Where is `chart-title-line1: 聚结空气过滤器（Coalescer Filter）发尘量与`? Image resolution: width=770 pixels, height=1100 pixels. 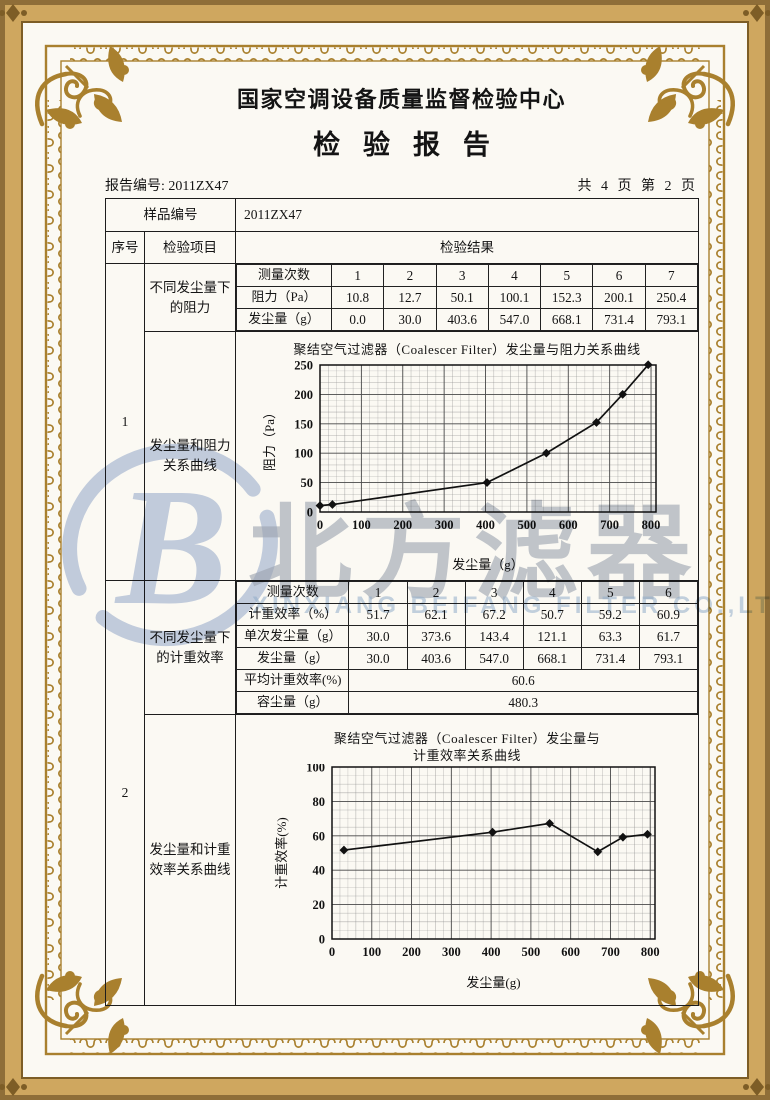 chart-title-line1: 聚结空气过滤器（Coalescer Filter）发尘量与 is located at coordinates (467, 738).